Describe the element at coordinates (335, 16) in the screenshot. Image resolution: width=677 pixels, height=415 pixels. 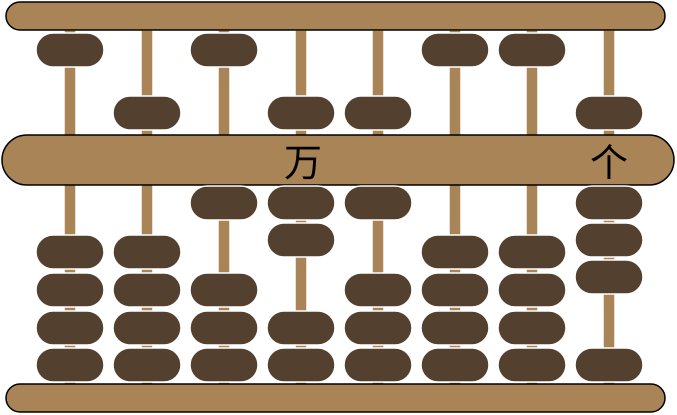
I see `top-frame-bar` at that location.